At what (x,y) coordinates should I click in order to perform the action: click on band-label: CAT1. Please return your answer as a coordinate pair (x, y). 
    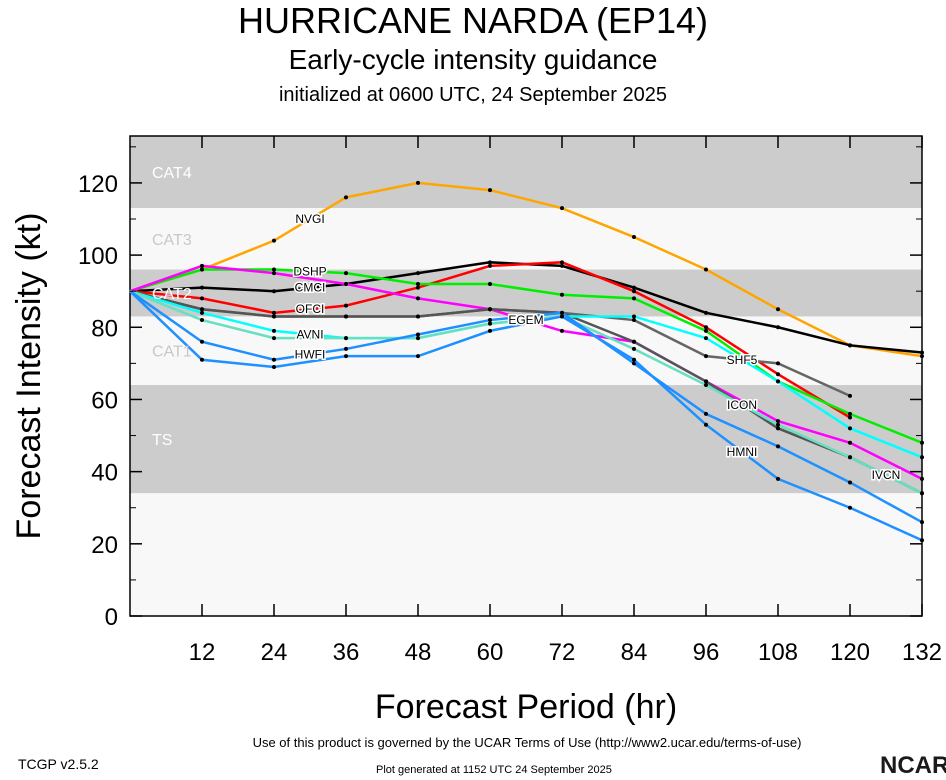
    Looking at the image, I should click on (172, 352).